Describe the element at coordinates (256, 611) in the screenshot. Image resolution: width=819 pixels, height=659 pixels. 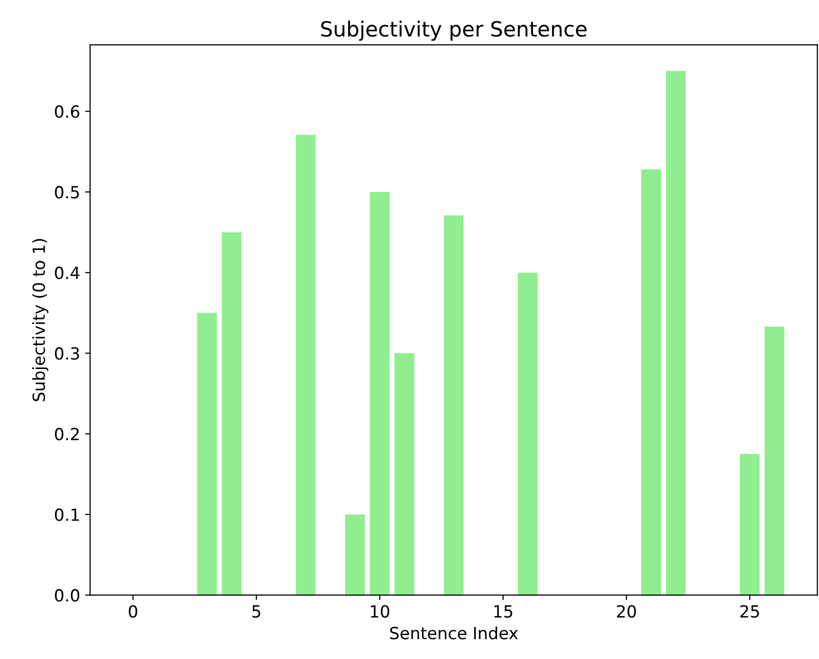
I see `x-tick-label: 5` at that location.